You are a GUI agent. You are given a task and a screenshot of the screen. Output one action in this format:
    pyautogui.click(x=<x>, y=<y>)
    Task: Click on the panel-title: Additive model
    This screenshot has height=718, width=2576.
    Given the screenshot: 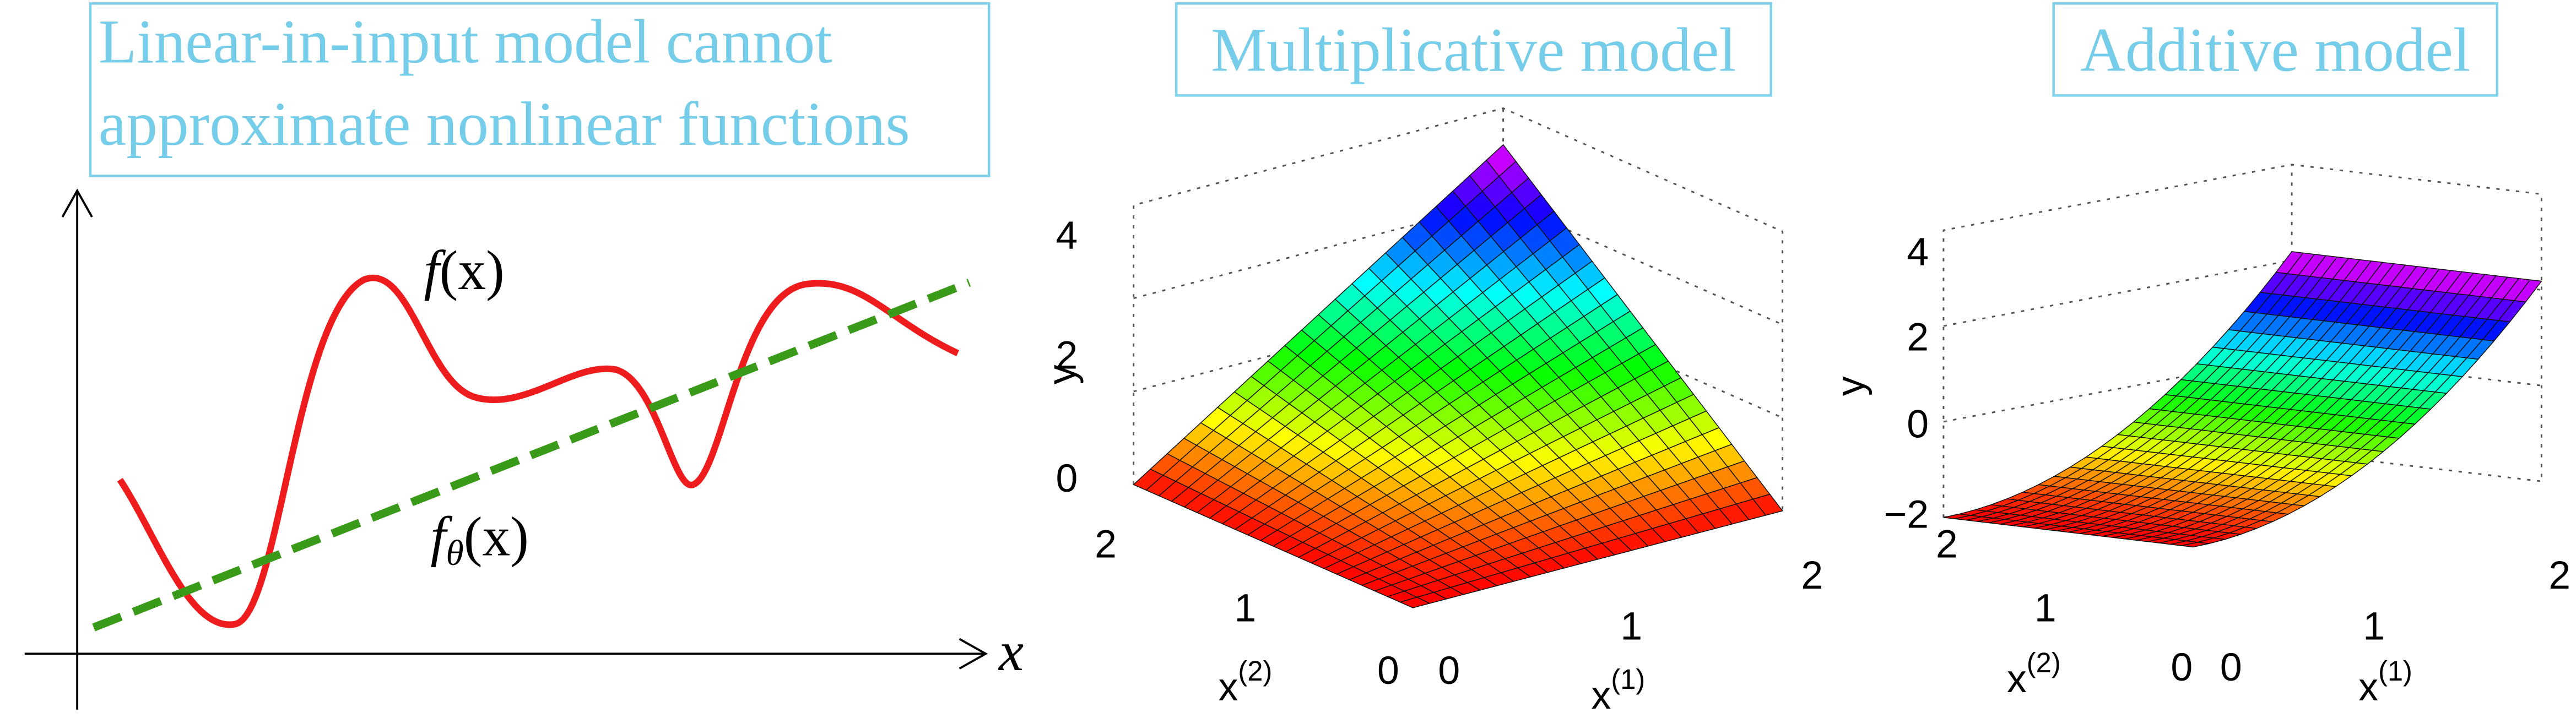 What is the action you would take?
    pyautogui.click(x=2275, y=50)
    